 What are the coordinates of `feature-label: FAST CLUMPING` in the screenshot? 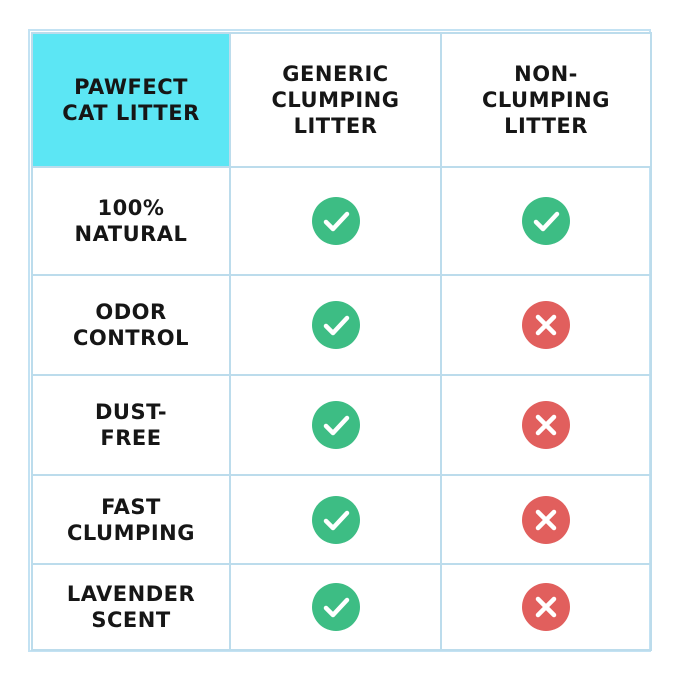 It's located at (131, 519).